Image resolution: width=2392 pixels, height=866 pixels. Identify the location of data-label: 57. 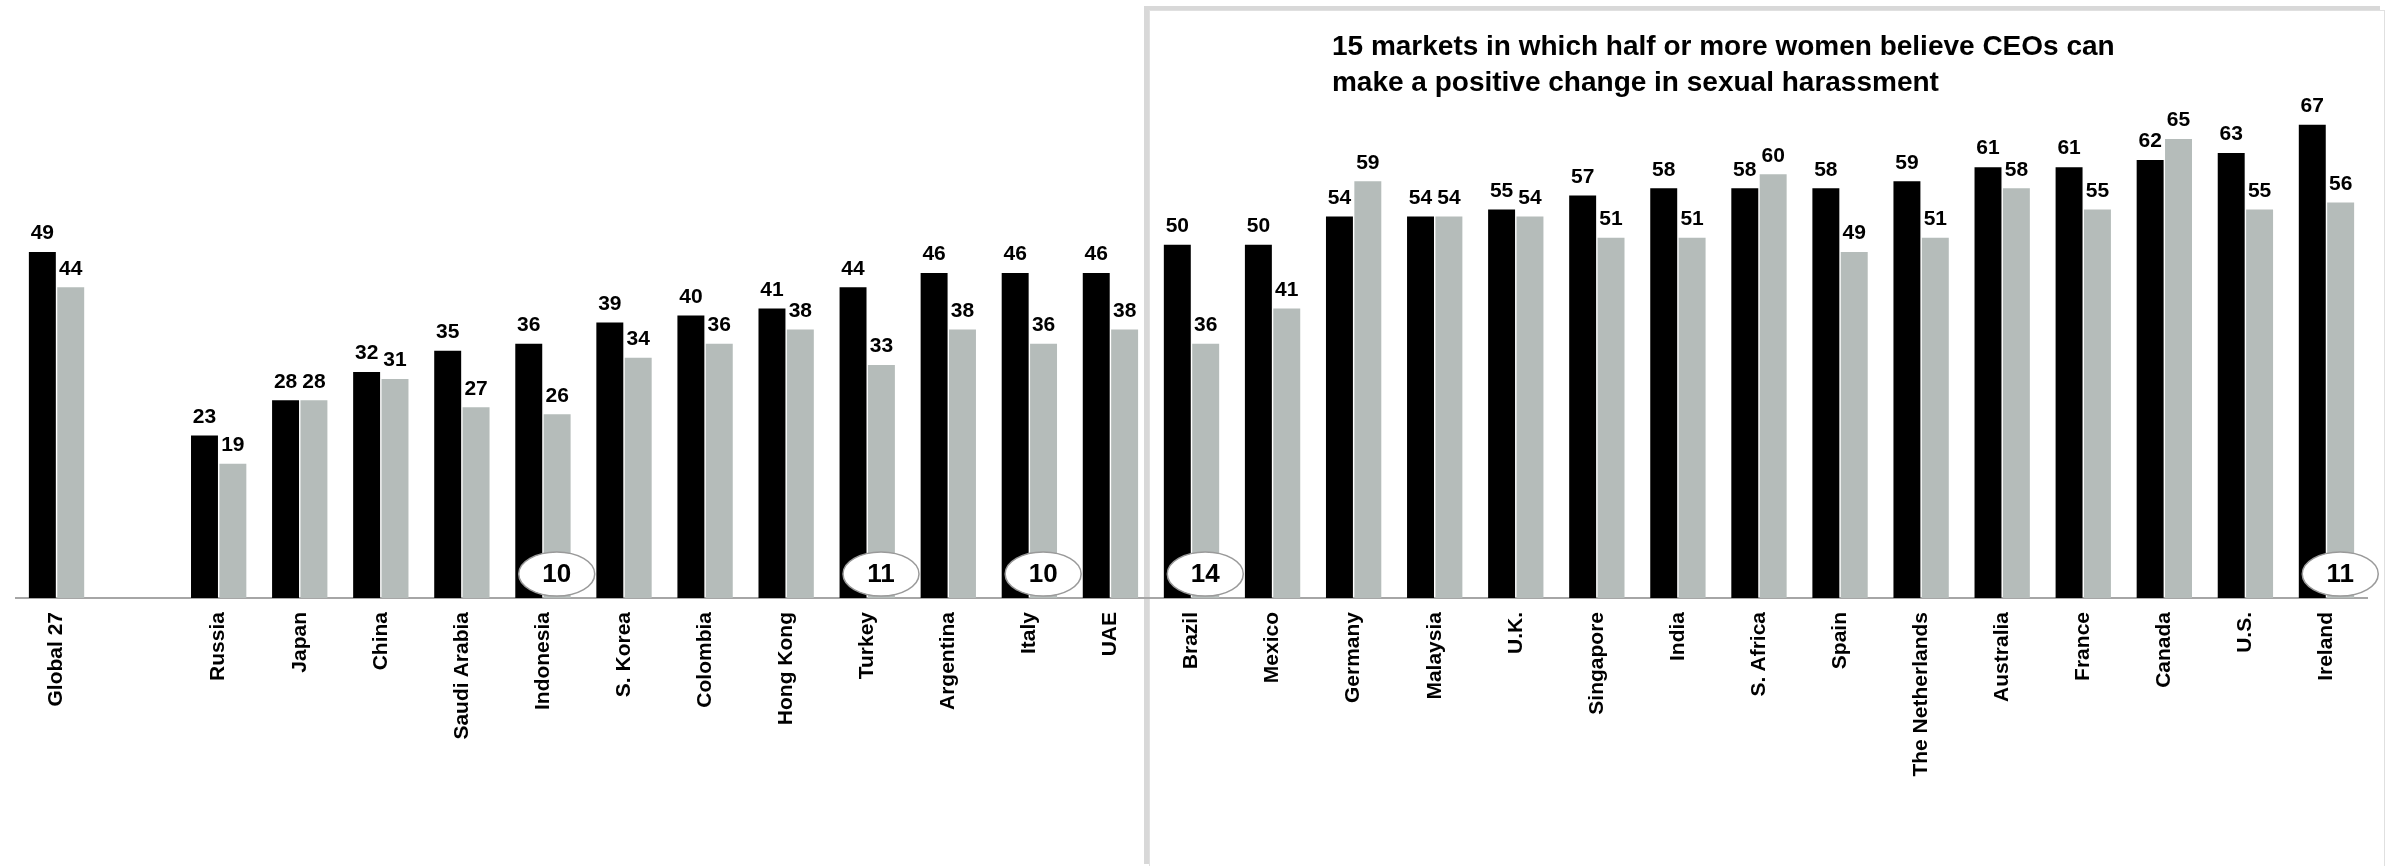
(1582, 175).